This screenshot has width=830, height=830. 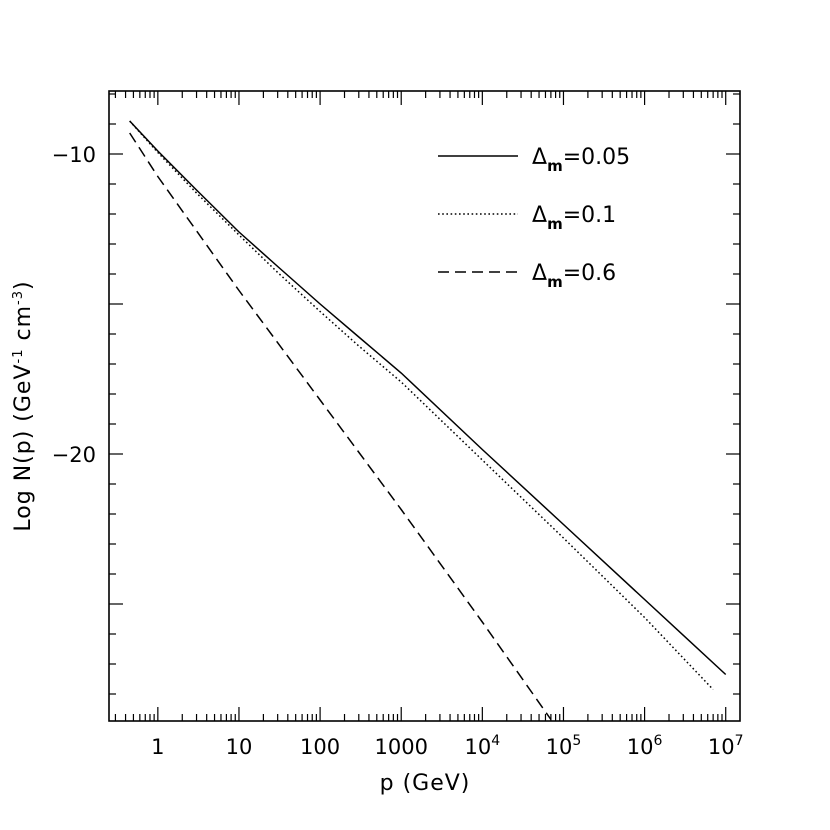 What do you see at coordinates (23, 405) in the screenshot?
I see `y-axis-title: Log N(p) (GeV-1 cm-3)` at bounding box center [23, 405].